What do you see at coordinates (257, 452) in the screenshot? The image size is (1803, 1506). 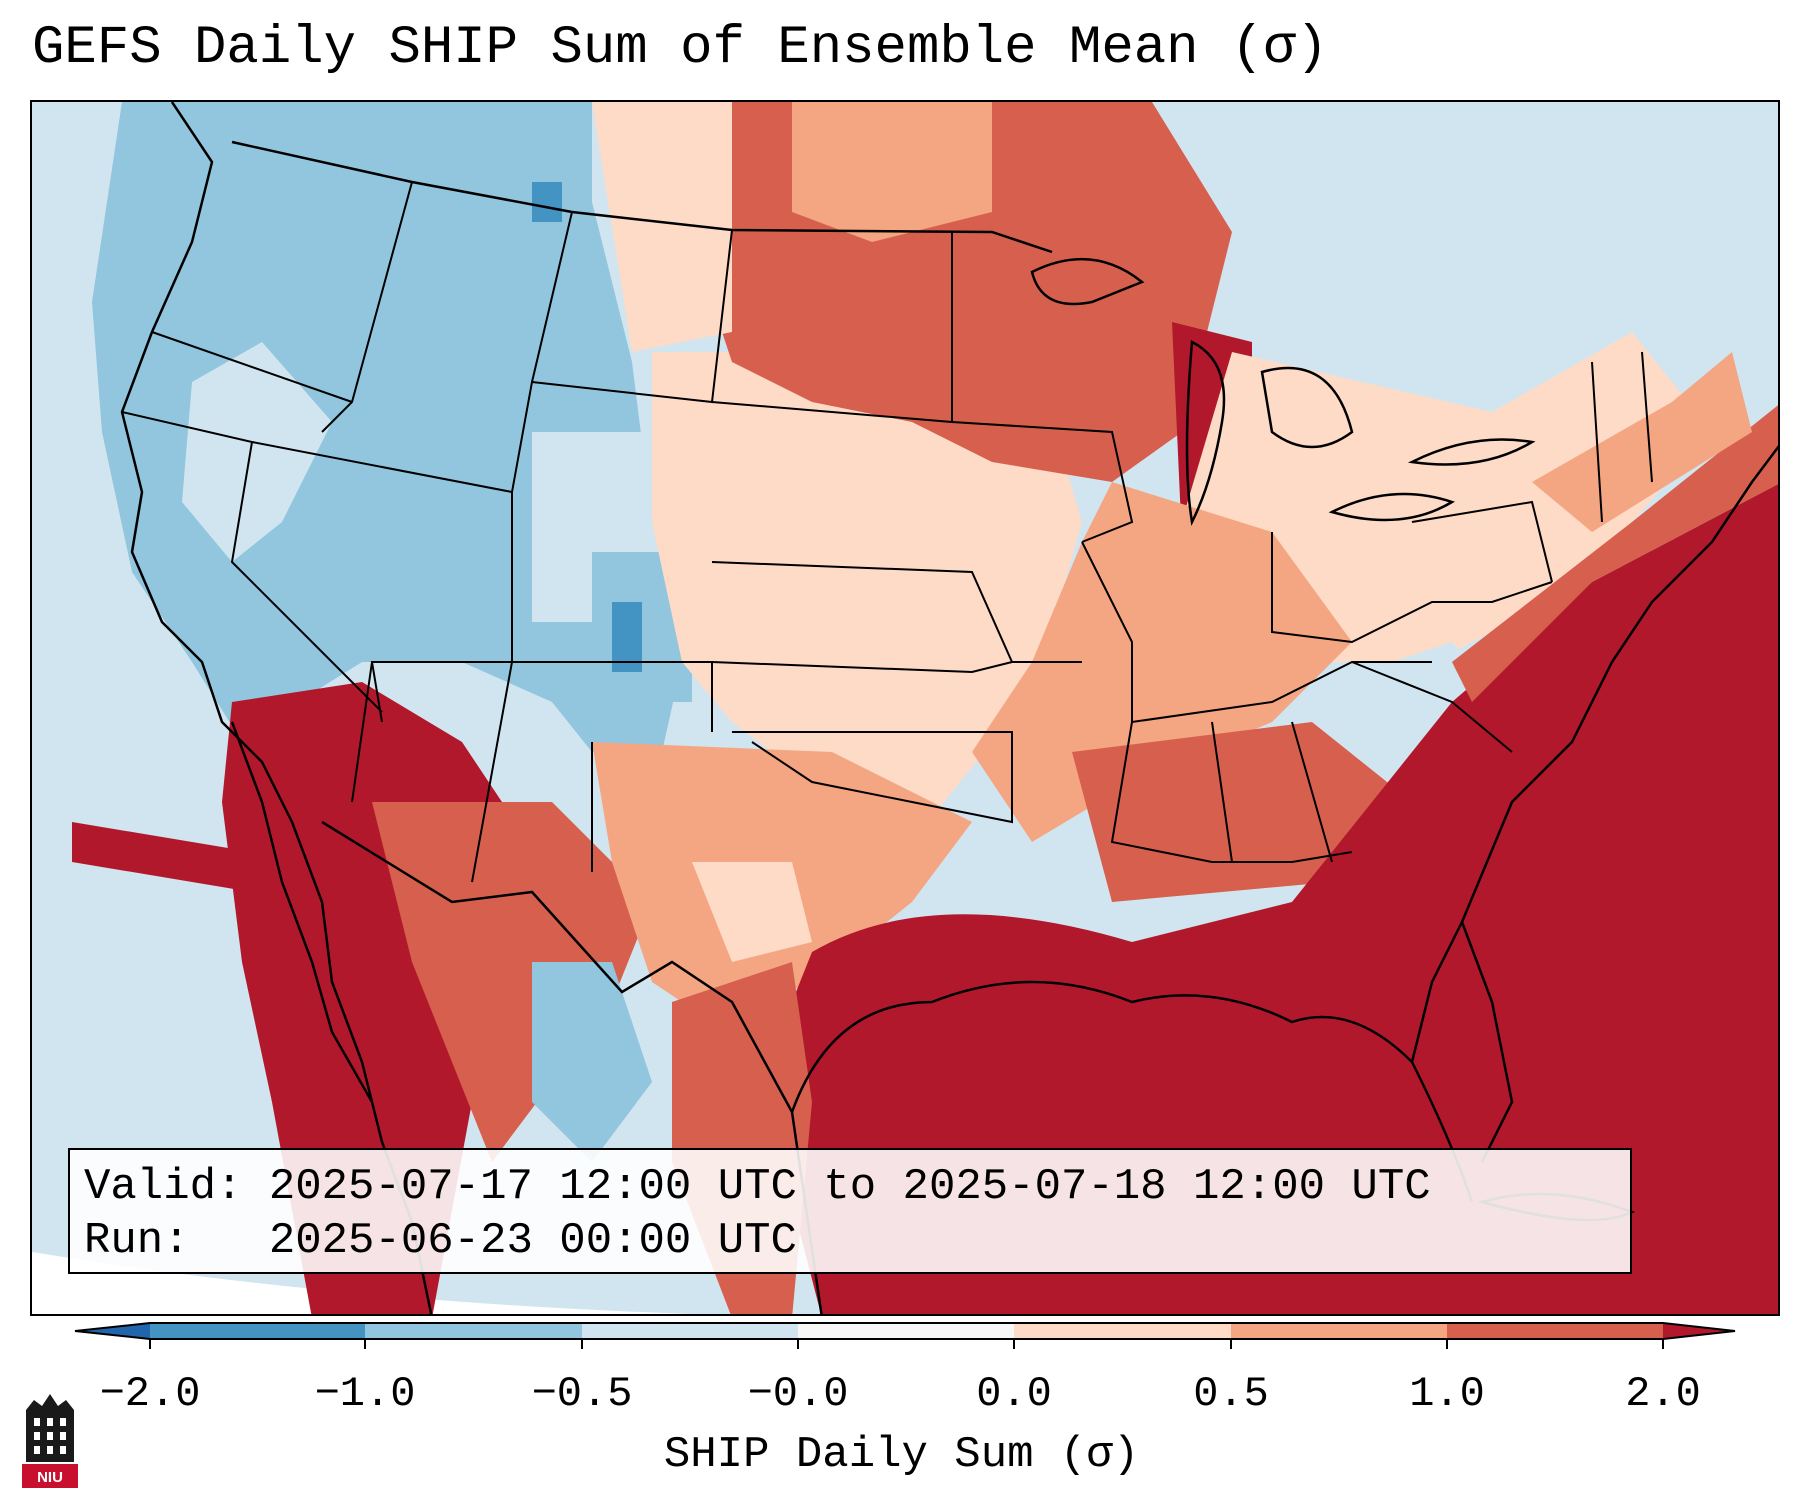 I see `region-california-light` at bounding box center [257, 452].